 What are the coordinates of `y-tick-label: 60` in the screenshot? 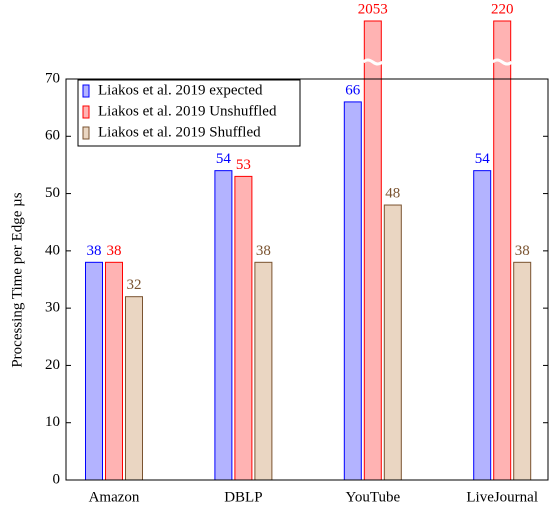 It's located at (52, 136).